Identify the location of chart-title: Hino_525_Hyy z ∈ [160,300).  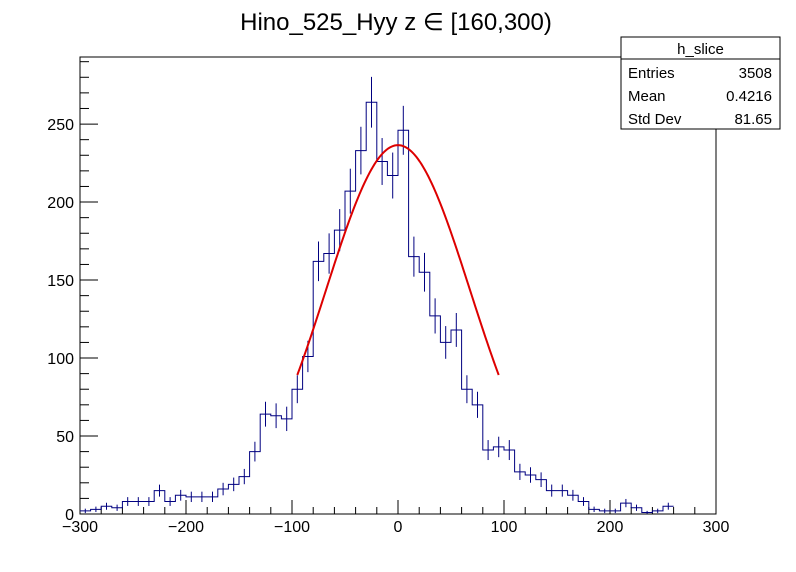
(396, 22).